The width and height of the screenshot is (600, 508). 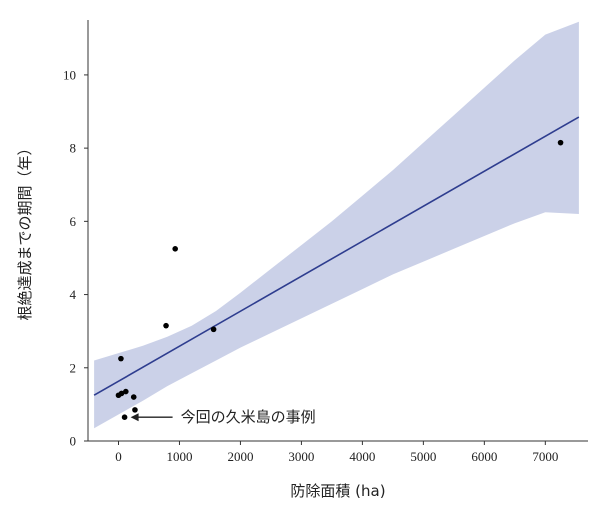 I want to click on x-tick-label: 5000, so click(x=423, y=456).